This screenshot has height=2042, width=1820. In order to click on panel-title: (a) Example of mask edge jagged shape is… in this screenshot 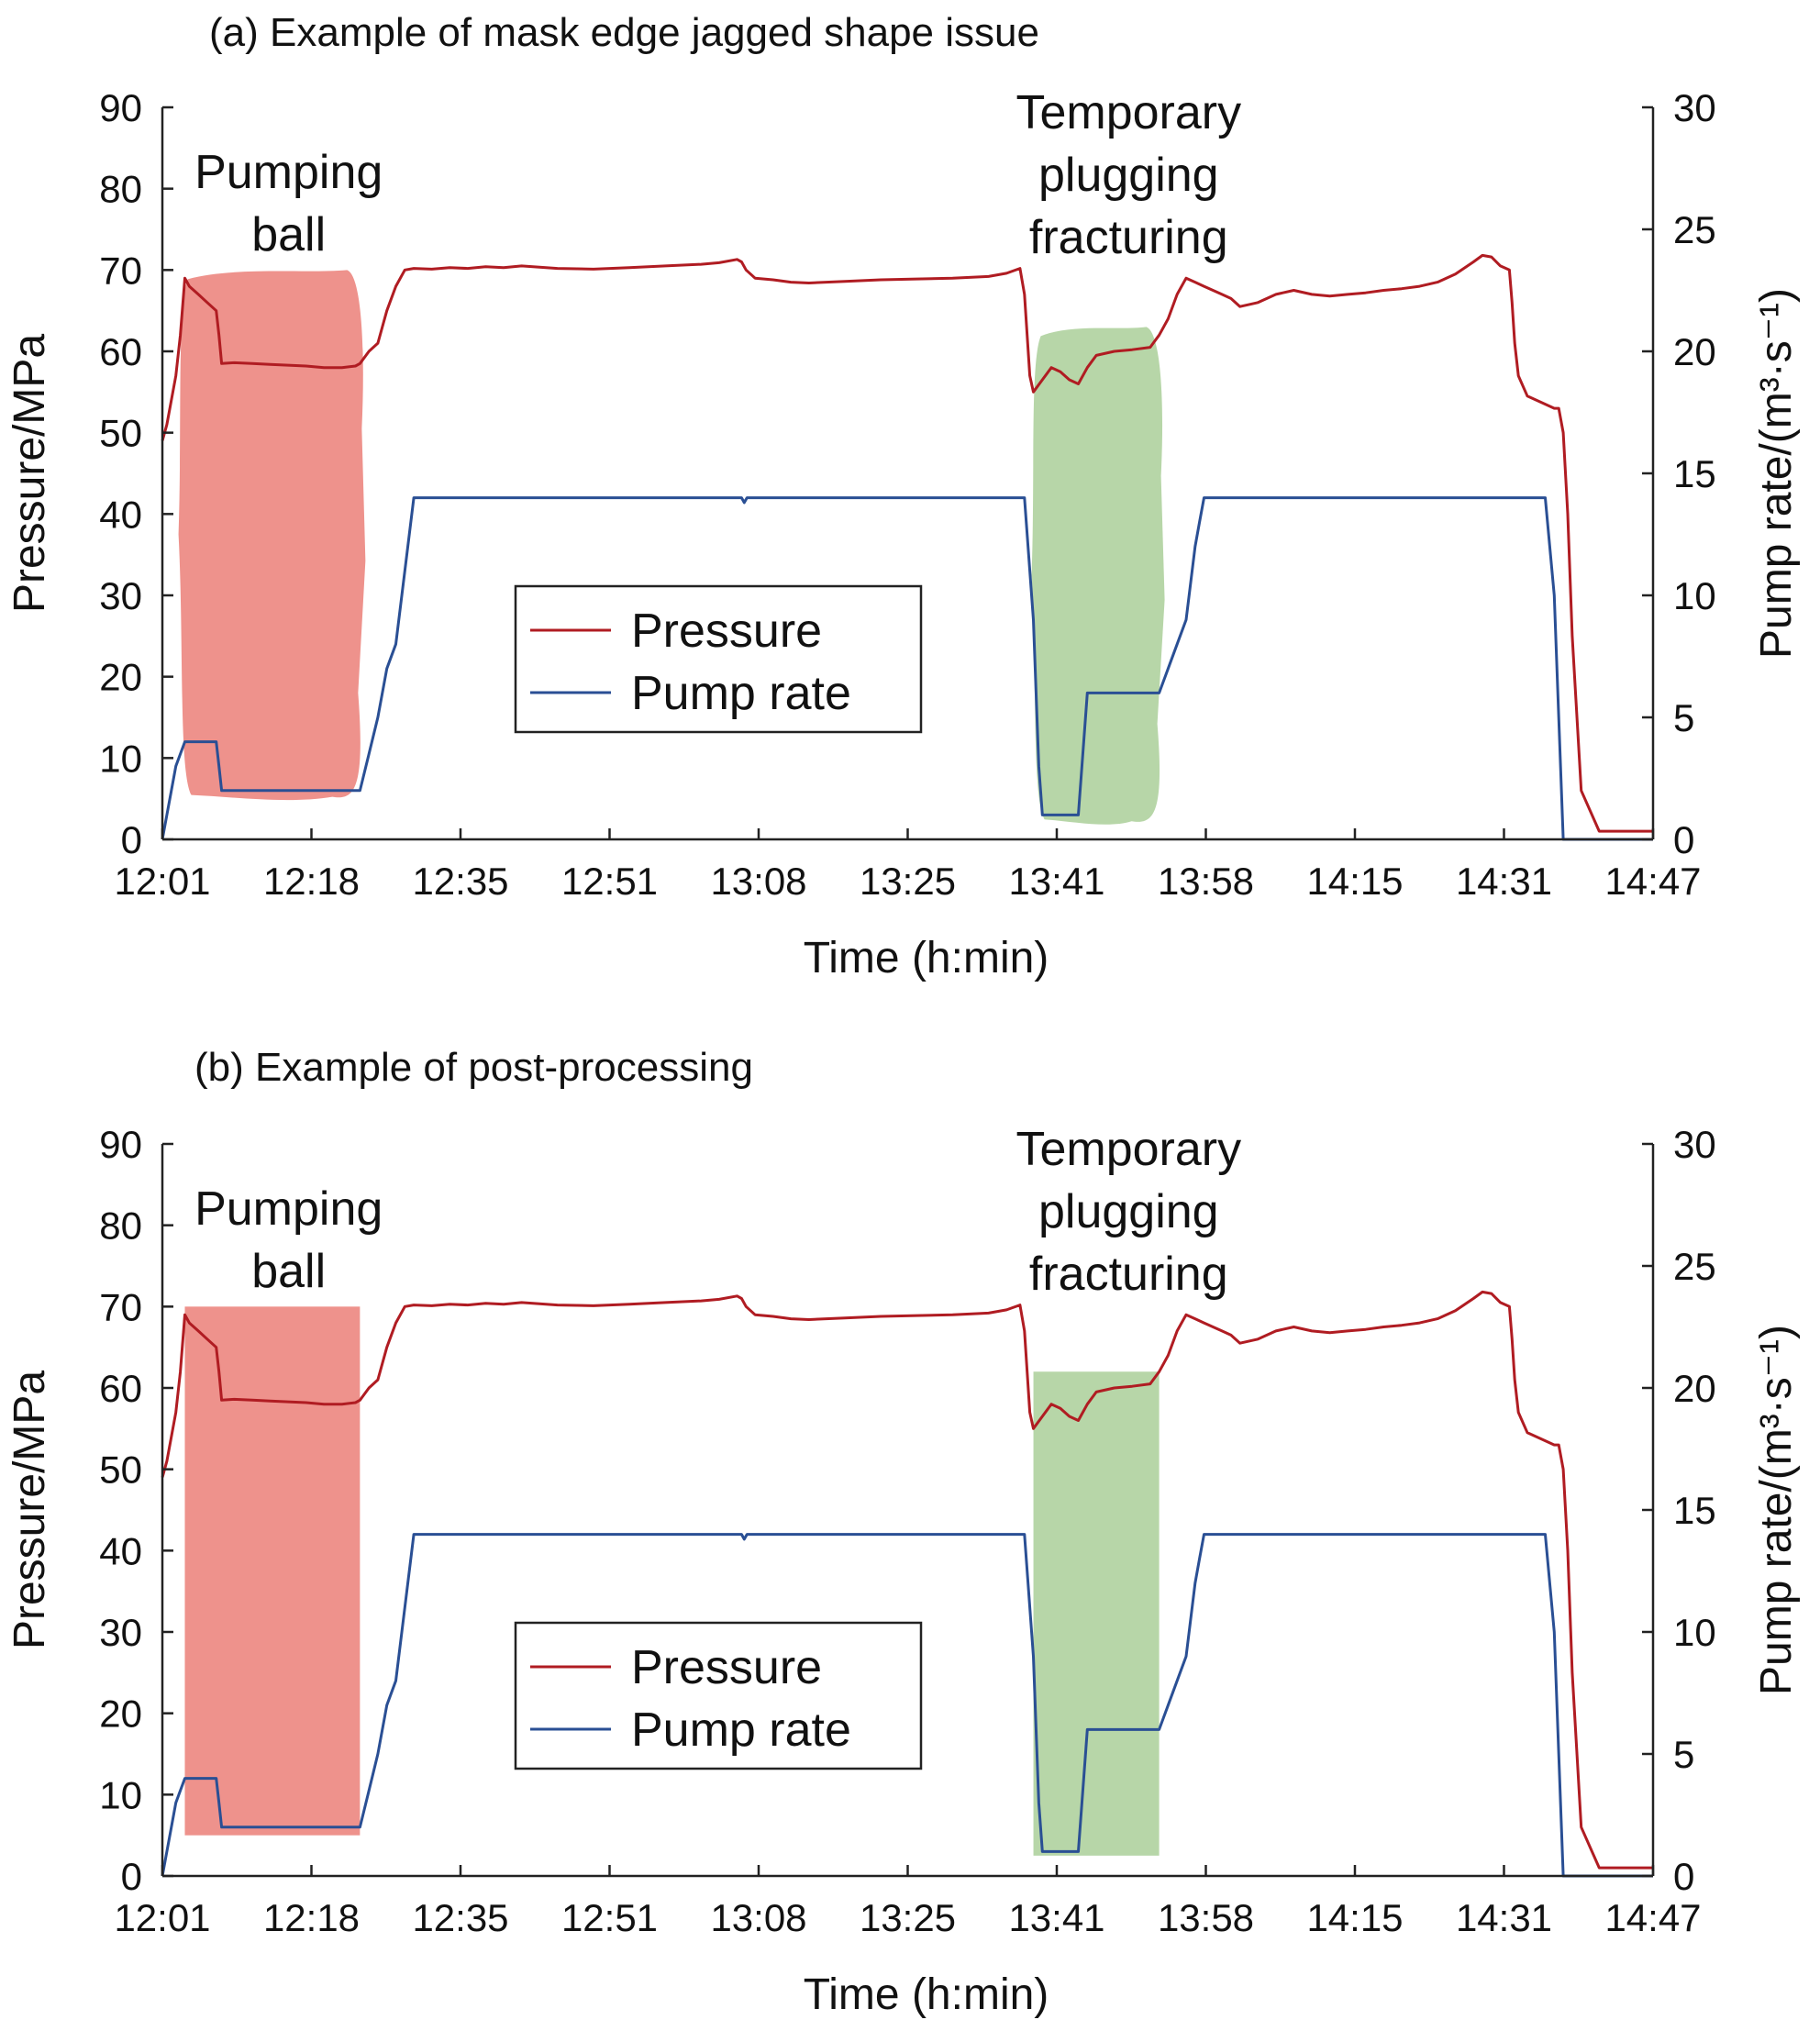, I will do `click(624, 32)`.